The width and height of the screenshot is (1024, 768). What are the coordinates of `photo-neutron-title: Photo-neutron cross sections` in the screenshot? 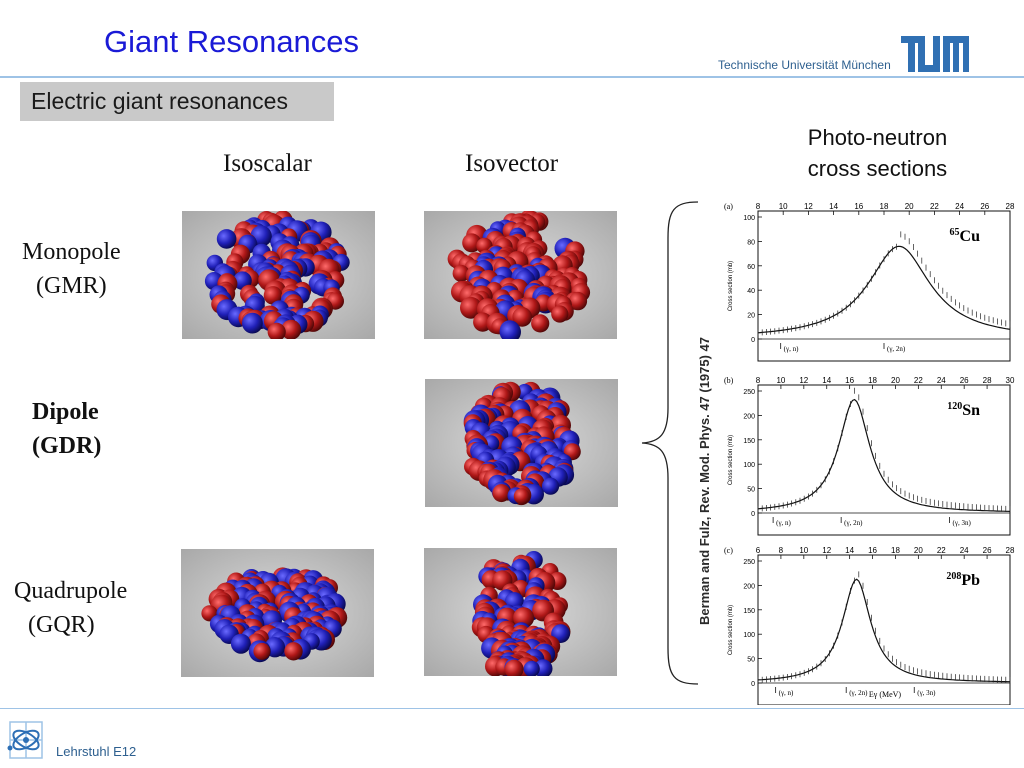 It's located at (877, 153).